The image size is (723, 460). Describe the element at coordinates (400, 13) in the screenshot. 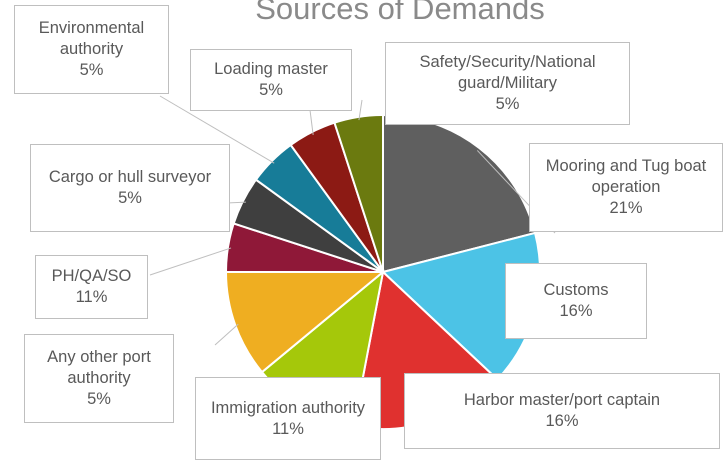

I see `chart-title: Sources of Demands` at that location.